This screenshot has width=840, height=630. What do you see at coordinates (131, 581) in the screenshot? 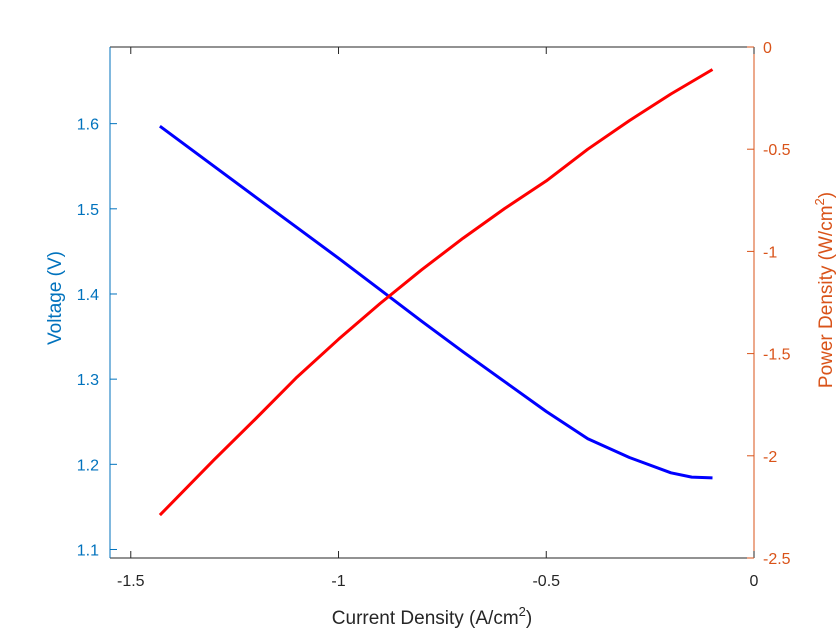
I see `x-tick-label: -1.5` at bounding box center [131, 581].